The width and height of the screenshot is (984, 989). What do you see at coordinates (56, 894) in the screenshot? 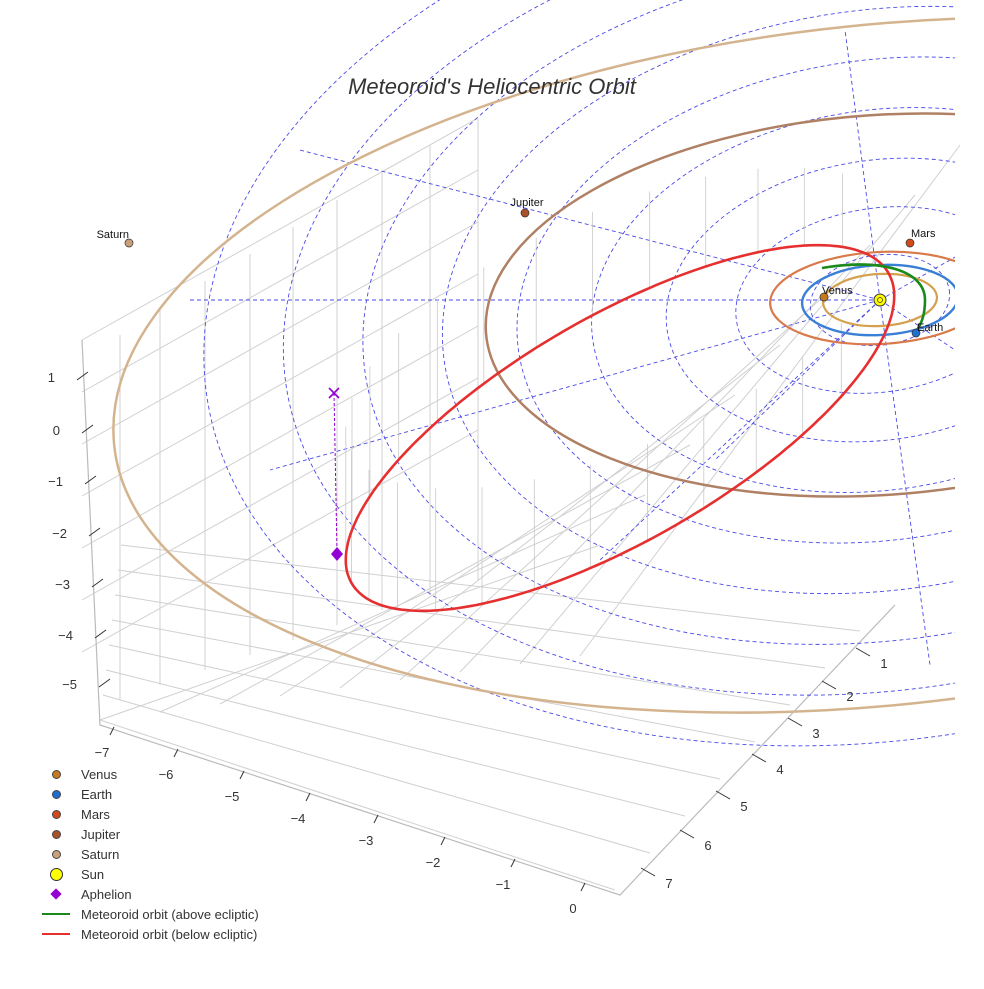
I see `diamond-icon` at bounding box center [56, 894].